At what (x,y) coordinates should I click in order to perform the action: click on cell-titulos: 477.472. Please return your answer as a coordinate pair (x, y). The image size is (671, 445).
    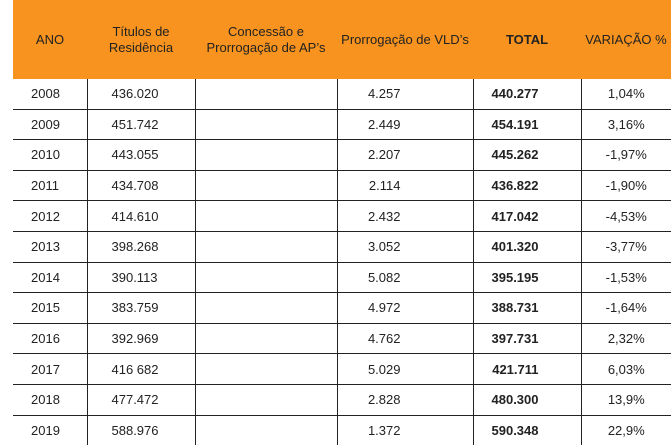
    Looking at the image, I should click on (141, 400).